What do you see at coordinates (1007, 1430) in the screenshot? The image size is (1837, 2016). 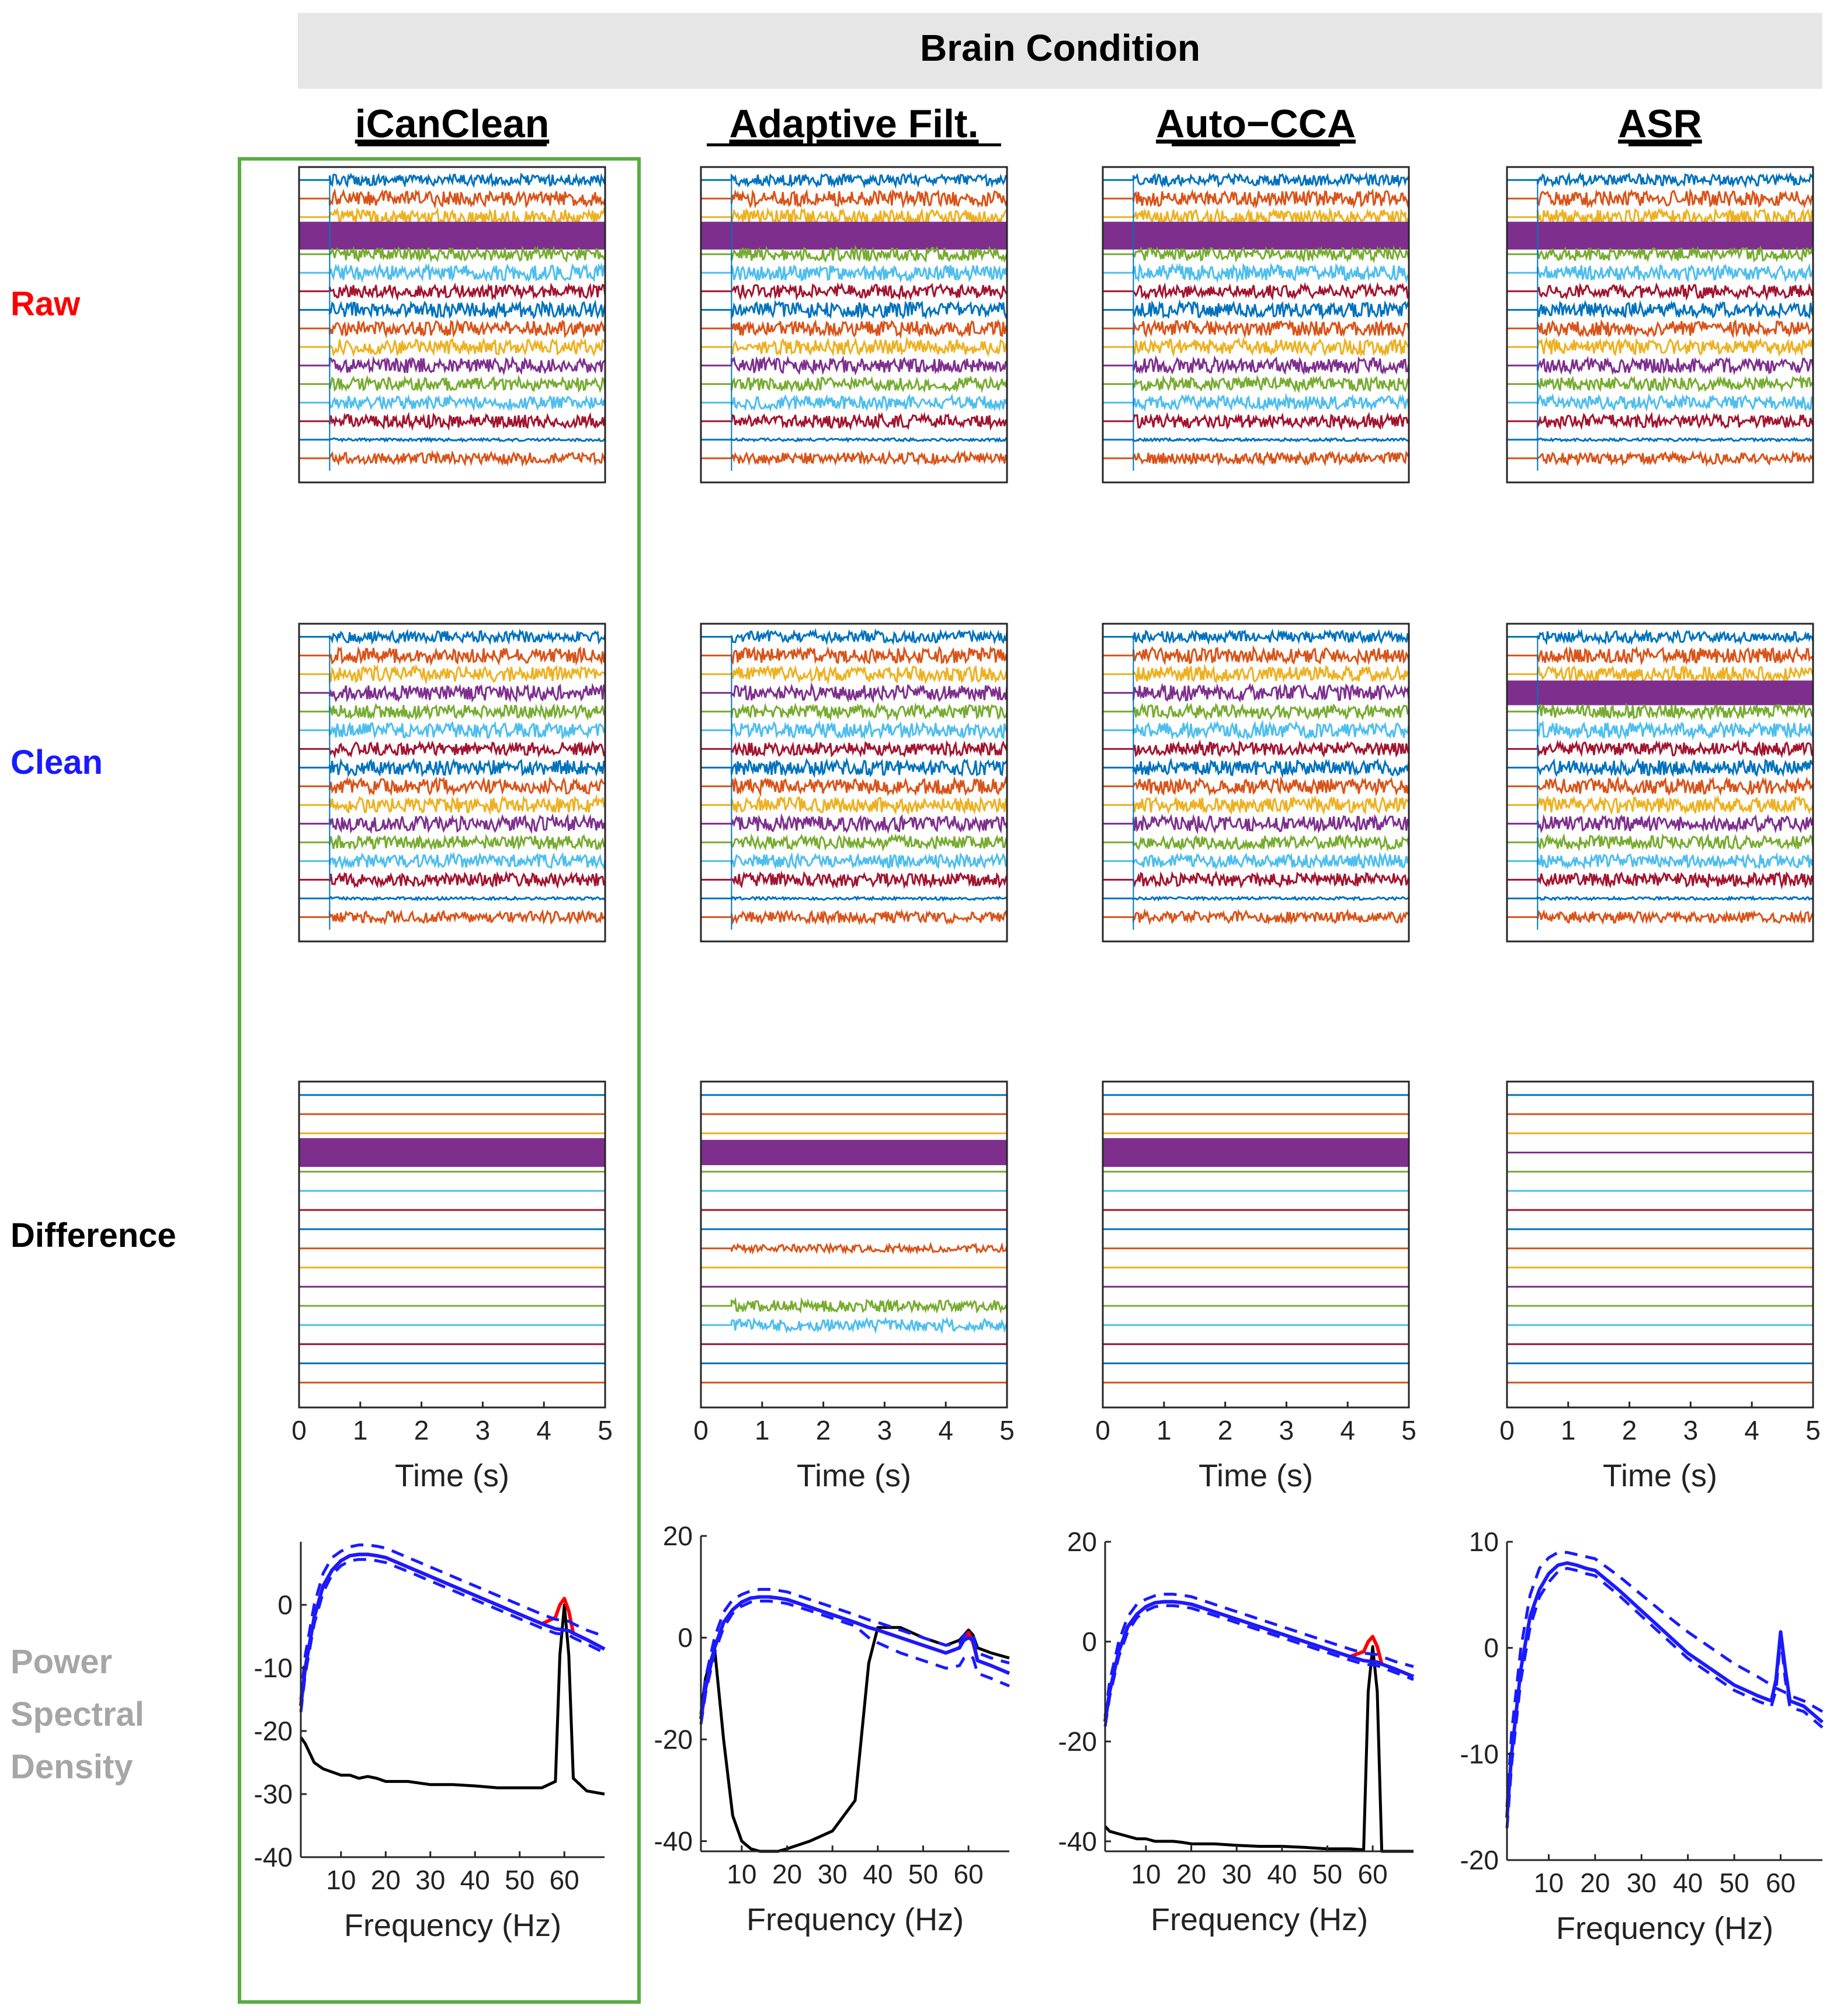 I see `x-tick-label: 5` at bounding box center [1007, 1430].